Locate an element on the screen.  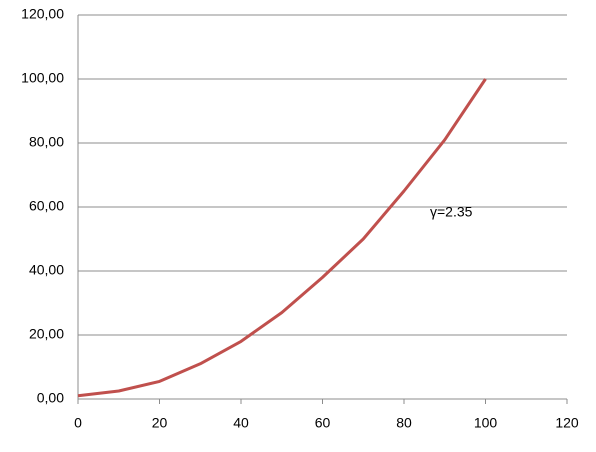
y-tick-label: 40,00 is located at coordinates (46, 270).